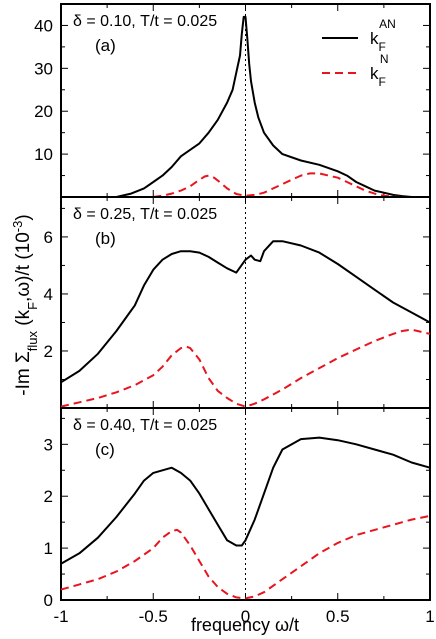 Image resolution: width=436 pixels, height=639 pixels. What do you see at coordinates (145, 21) in the screenshot?
I see `panel-title: δ = 0.10, T/t = 0.025` at bounding box center [145, 21].